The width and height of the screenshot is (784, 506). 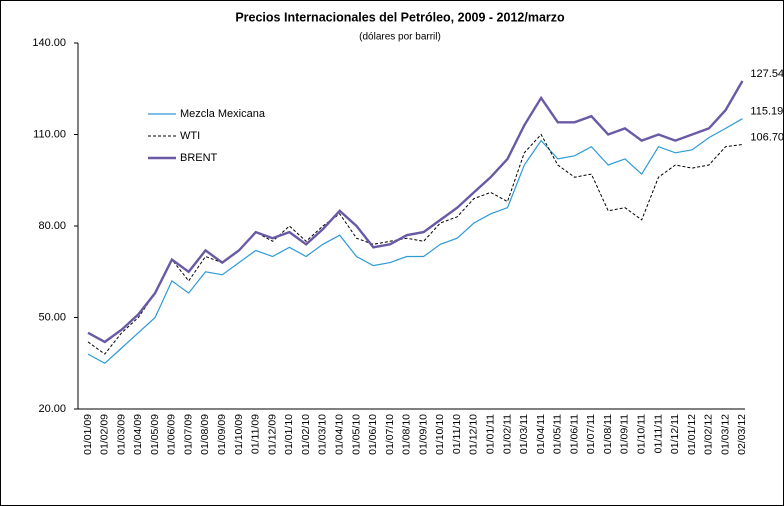 What do you see at coordinates (709, 434) in the screenshot?
I see `x-tick-label: 01/02/12` at bounding box center [709, 434].